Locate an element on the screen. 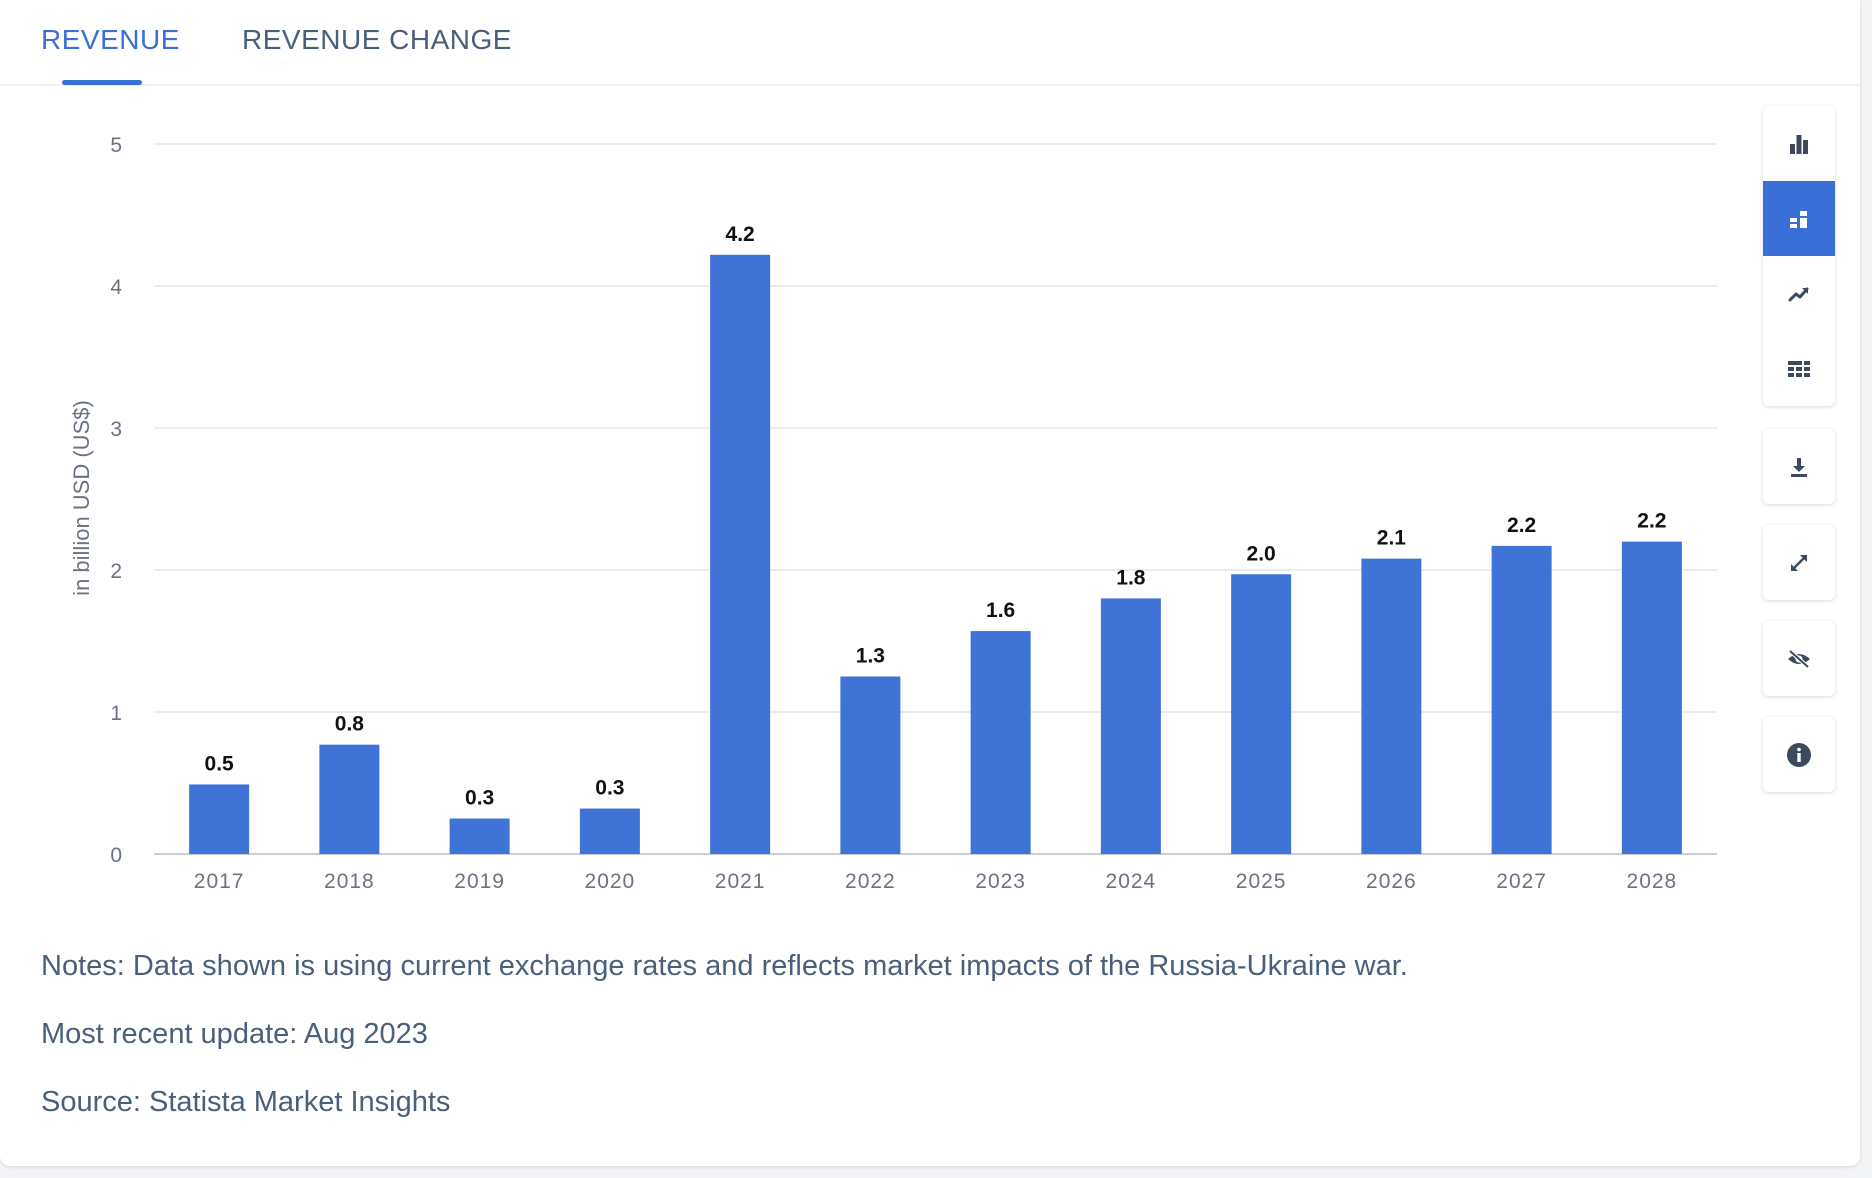  data-label-2025: 2.0 is located at coordinates (1261, 553).